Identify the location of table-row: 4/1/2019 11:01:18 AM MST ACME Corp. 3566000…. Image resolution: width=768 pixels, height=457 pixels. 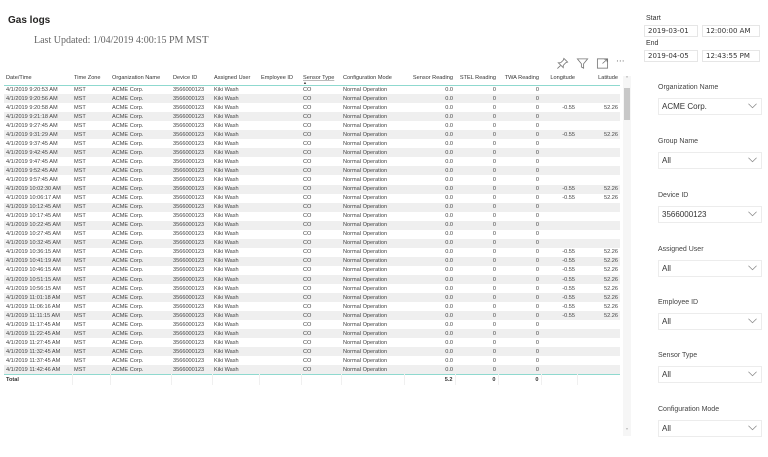
(312, 298).